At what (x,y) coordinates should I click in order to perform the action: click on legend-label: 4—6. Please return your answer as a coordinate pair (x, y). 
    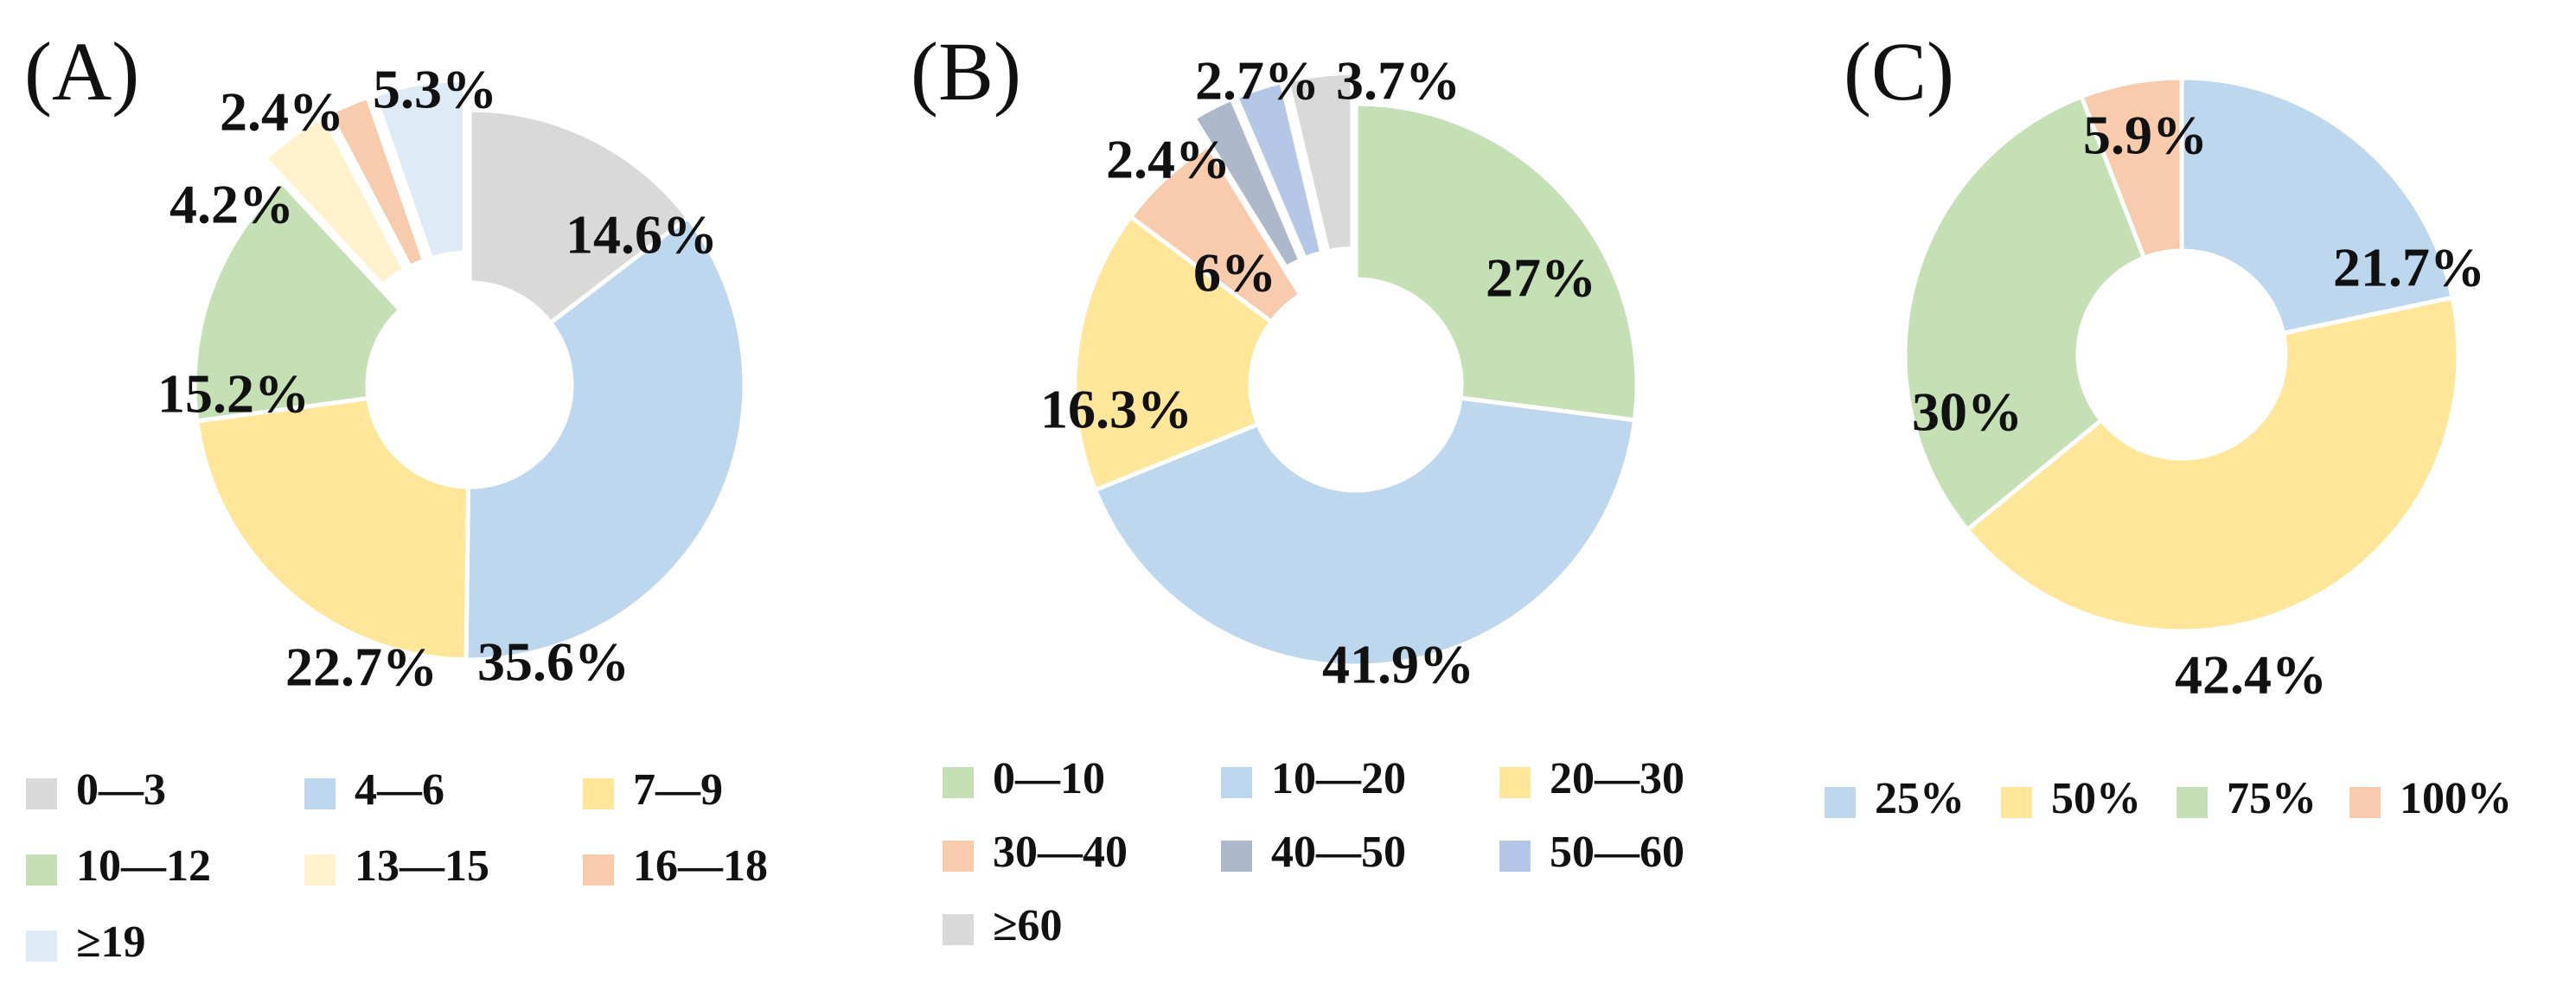
    Looking at the image, I should click on (399, 790).